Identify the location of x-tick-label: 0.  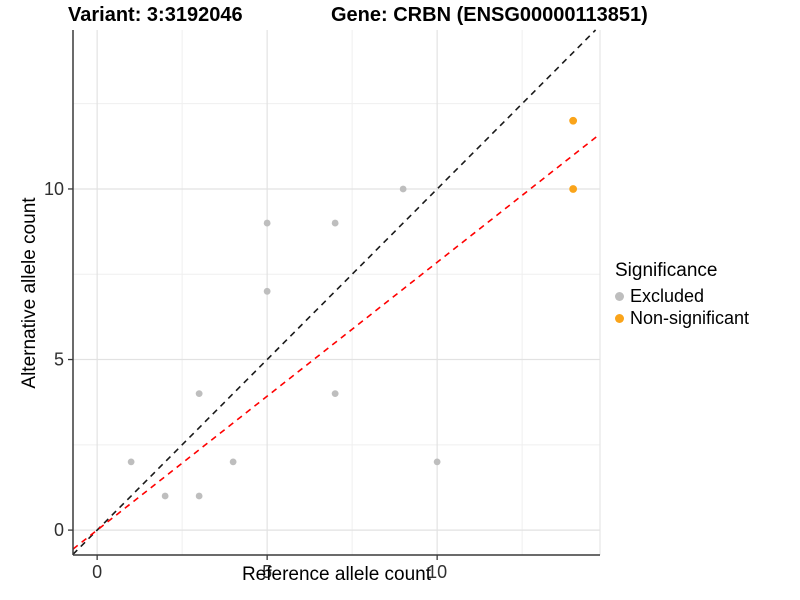
(97, 572).